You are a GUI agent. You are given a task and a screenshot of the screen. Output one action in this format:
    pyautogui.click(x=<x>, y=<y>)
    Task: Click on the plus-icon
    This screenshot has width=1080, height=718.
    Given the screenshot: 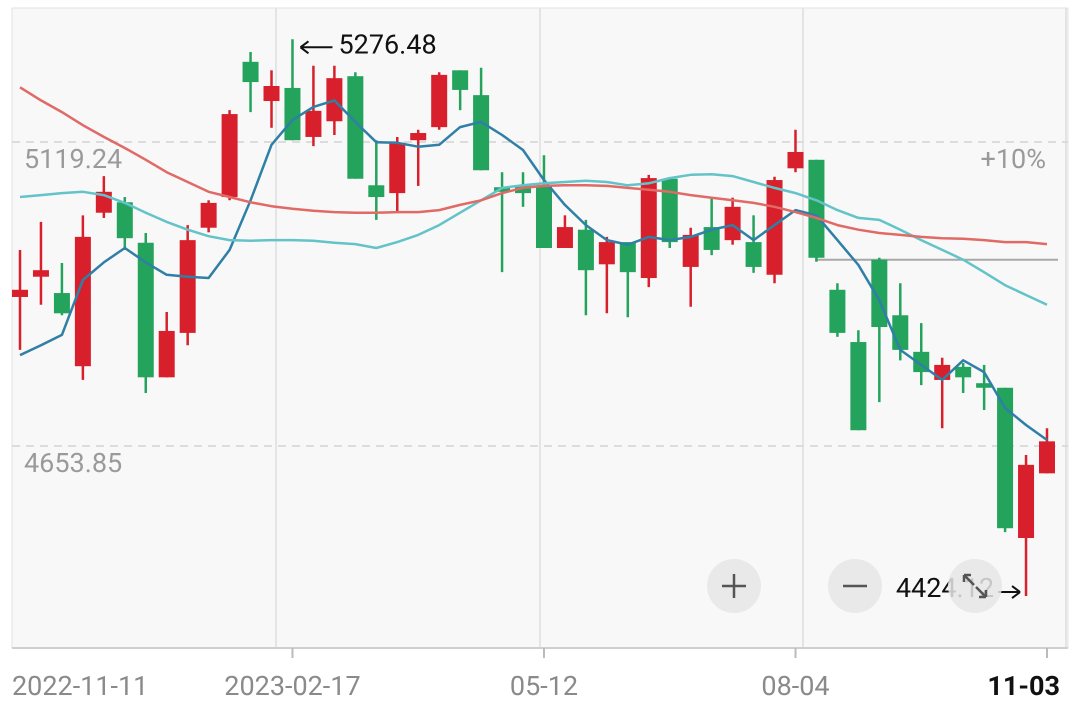 What is the action you would take?
    pyautogui.click(x=734, y=586)
    